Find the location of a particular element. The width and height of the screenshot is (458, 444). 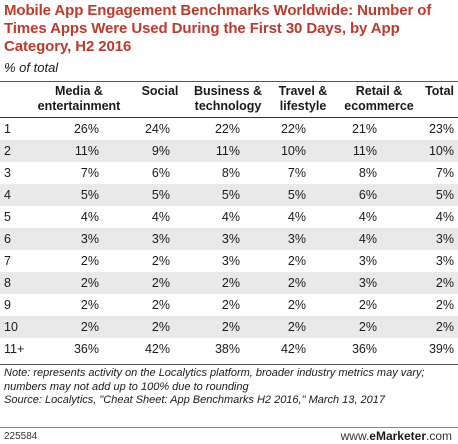

cell-category: 6 is located at coordinates (7, 239).